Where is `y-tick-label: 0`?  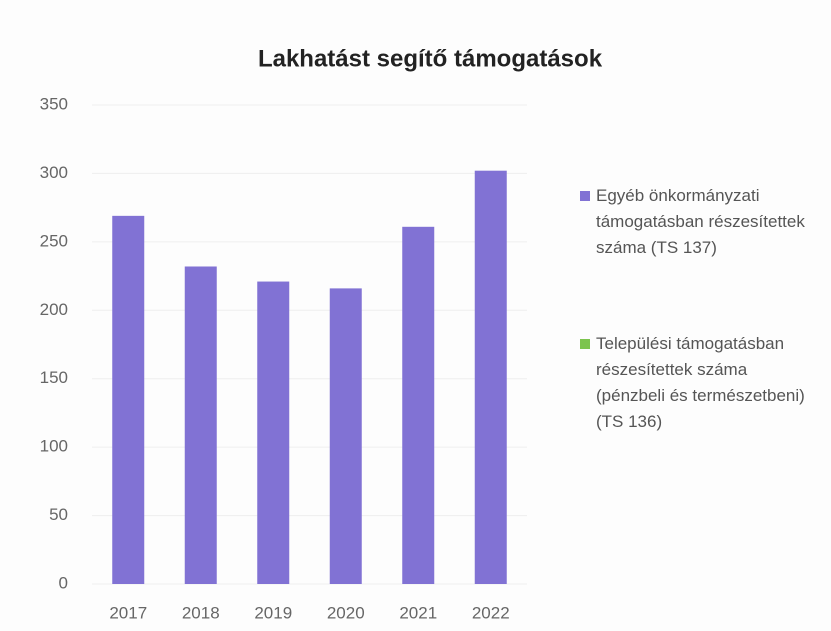
y-tick-label: 0 is located at coordinates (63, 582).